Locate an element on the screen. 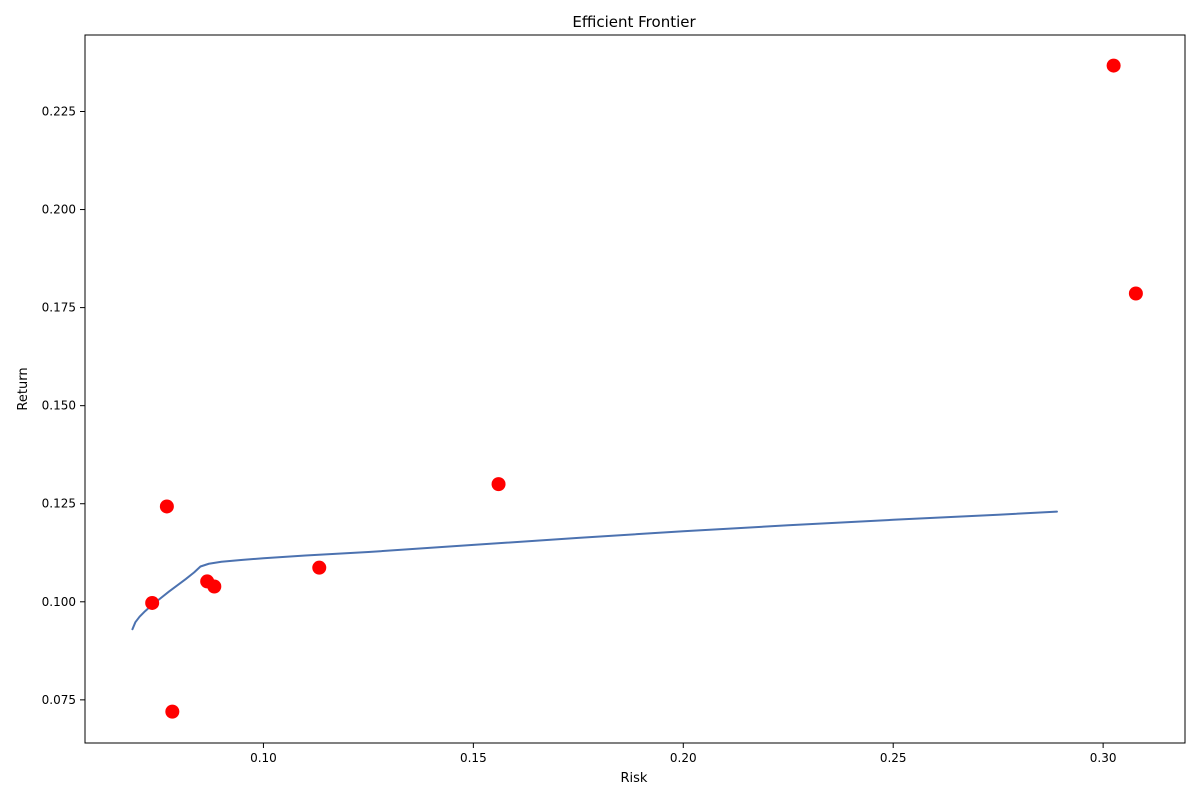 The width and height of the screenshot is (1200, 800). x-tick-label-3: 0.20 is located at coordinates (683, 758).